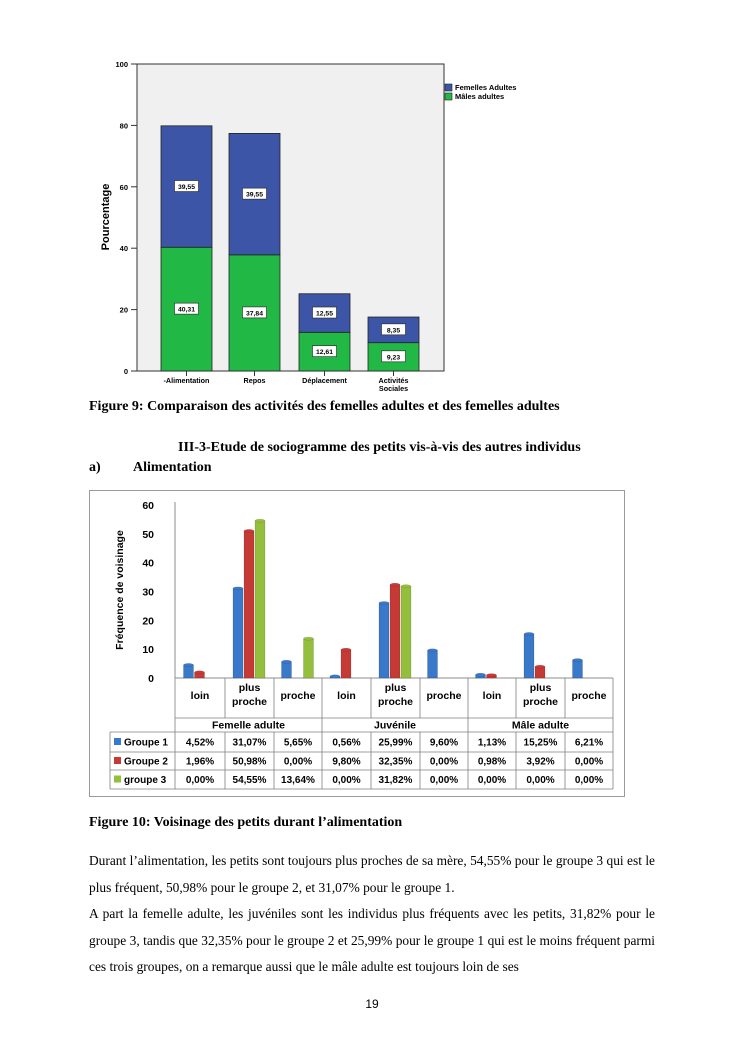  I want to click on fig10-group-label: Mâle adulte, so click(540, 726).